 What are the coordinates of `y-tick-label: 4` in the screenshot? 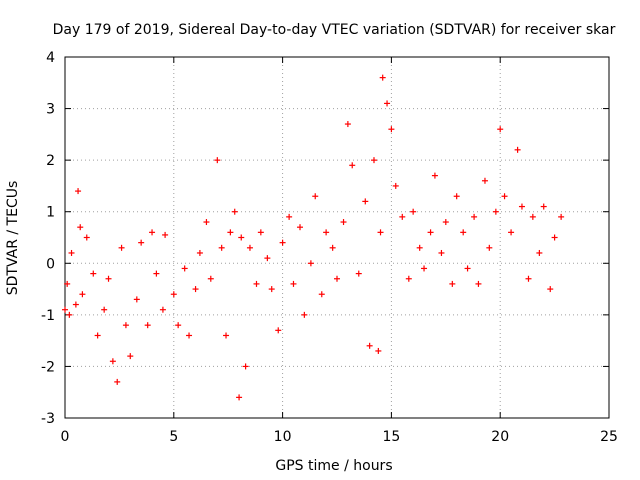 It's located at (50, 58).